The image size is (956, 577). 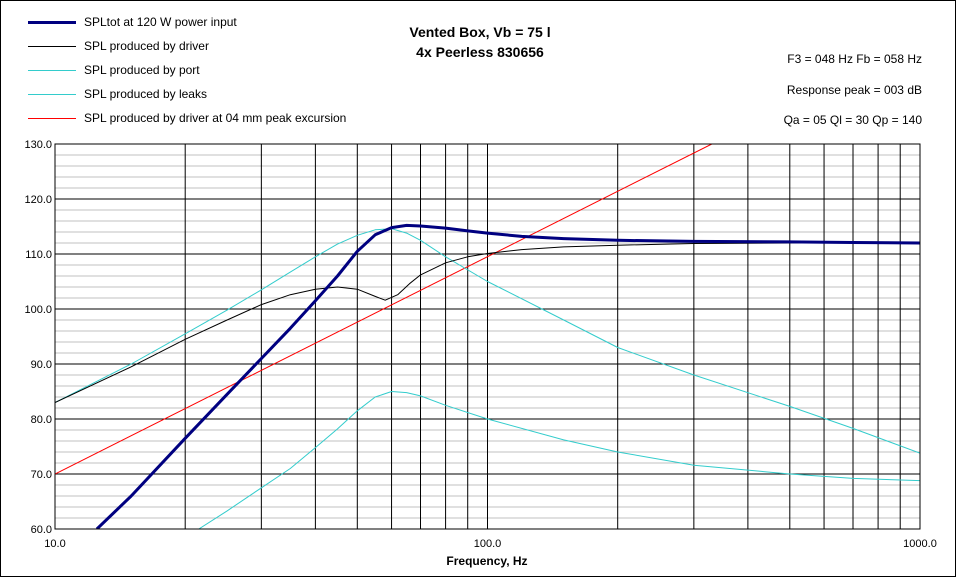 What do you see at coordinates (142, 70) in the screenshot?
I see `legend-label: SPL produced by port` at bounding box center [142, 70].